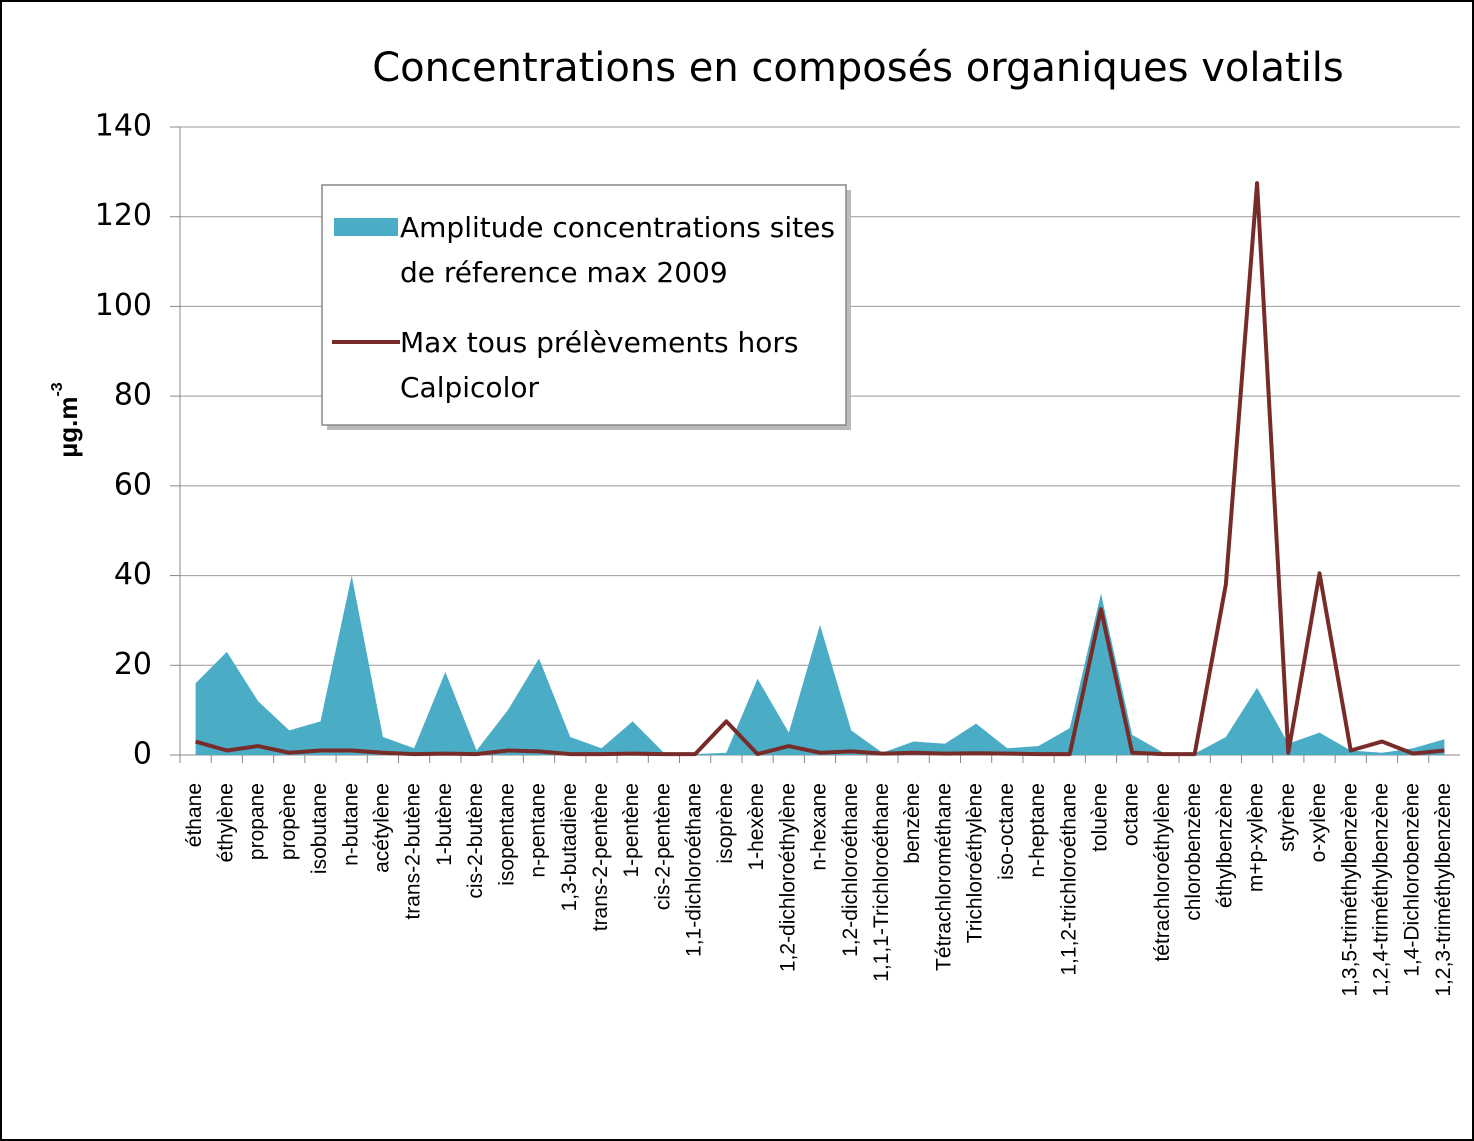 Image resolution: width=1474 pixels, height=1141 pixels. I want to click on x-tick-label: cis-2-pentène, so click(662, 846).